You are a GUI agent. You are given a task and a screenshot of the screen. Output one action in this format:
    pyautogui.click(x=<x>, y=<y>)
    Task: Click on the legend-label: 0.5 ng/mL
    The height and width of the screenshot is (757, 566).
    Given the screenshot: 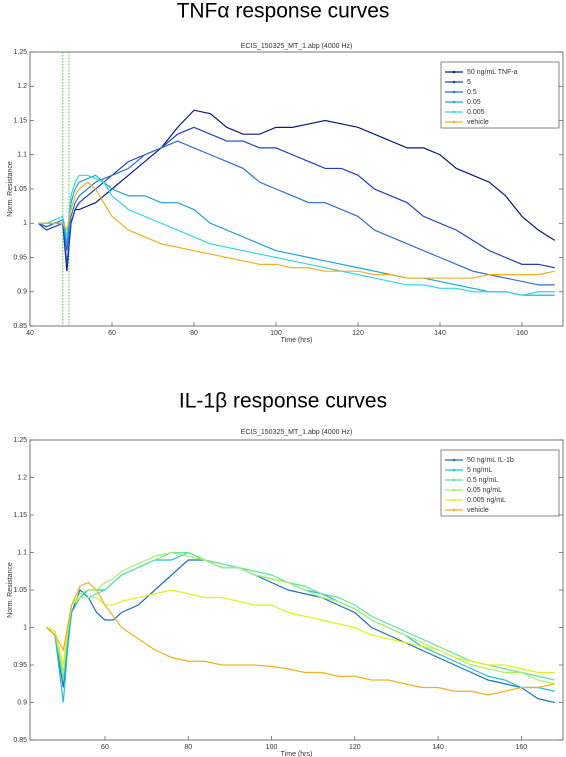 What is the action you would take?
    pyautogui.click(x=482, y=480)
    